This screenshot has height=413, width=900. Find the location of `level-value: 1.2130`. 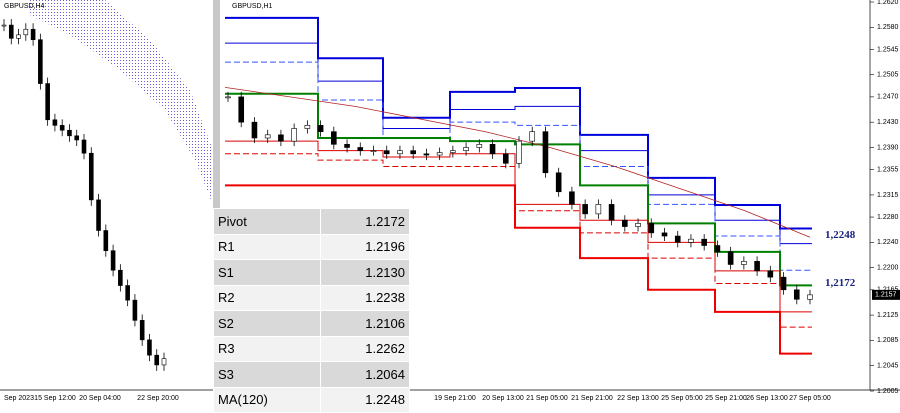

level-value: 1.2130 is located at coordinates (365, 272).